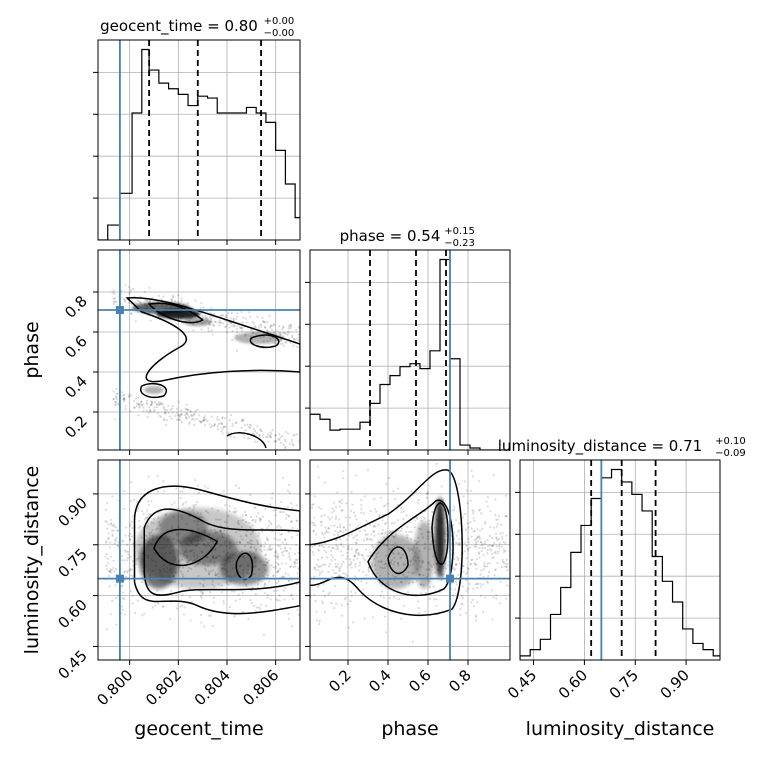 Image resolution: width=760 pixels, height=760 pixels. What do you see at coordinates (199, 560) in the screenshot?
I see `panel-time-distance-group` at bounding box center [199, 560].